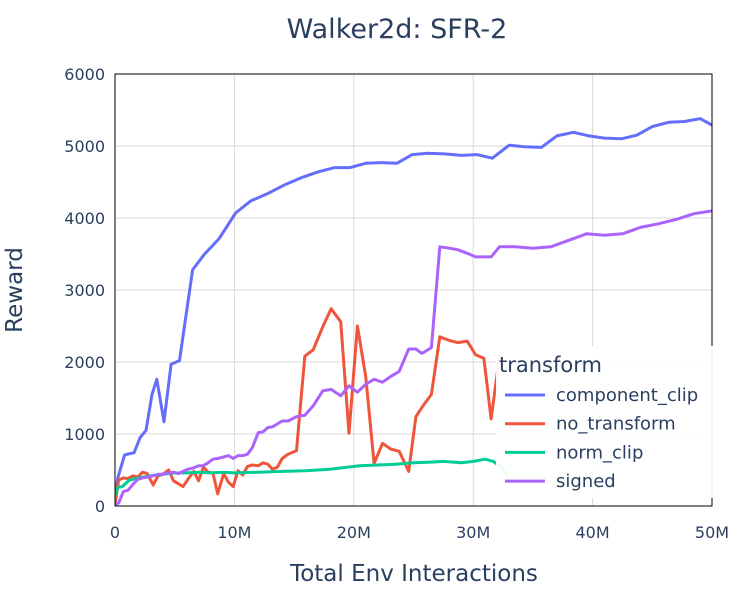  What do you see at coordinates (599, 452) in the screenshot?
I see `legend-label: norm_clip` at bounding box center [599, 452].